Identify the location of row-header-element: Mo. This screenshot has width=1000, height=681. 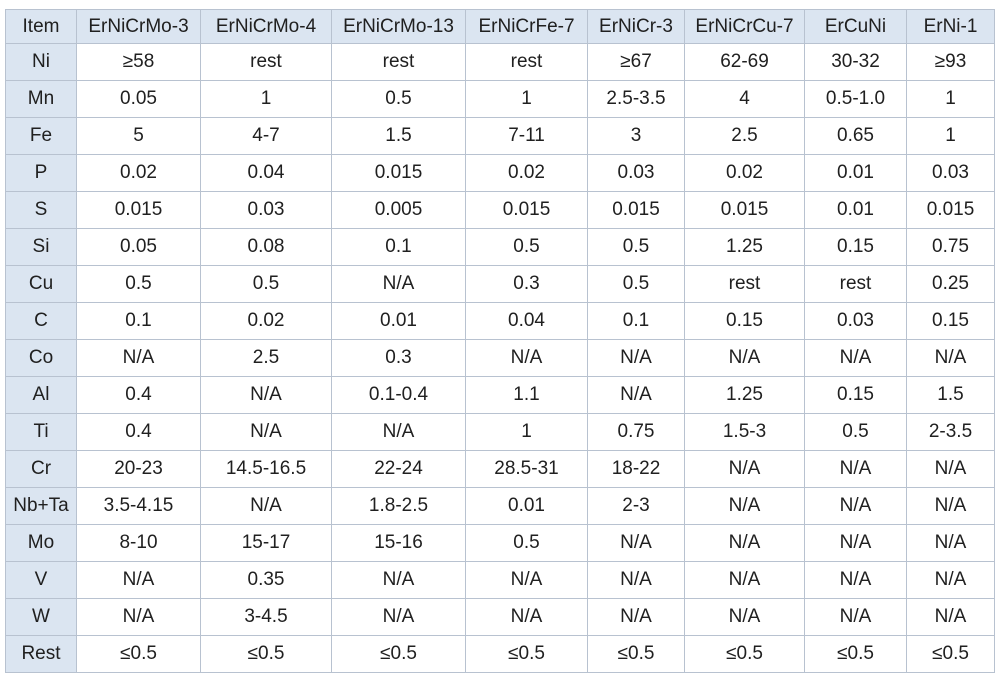
(41, 543).